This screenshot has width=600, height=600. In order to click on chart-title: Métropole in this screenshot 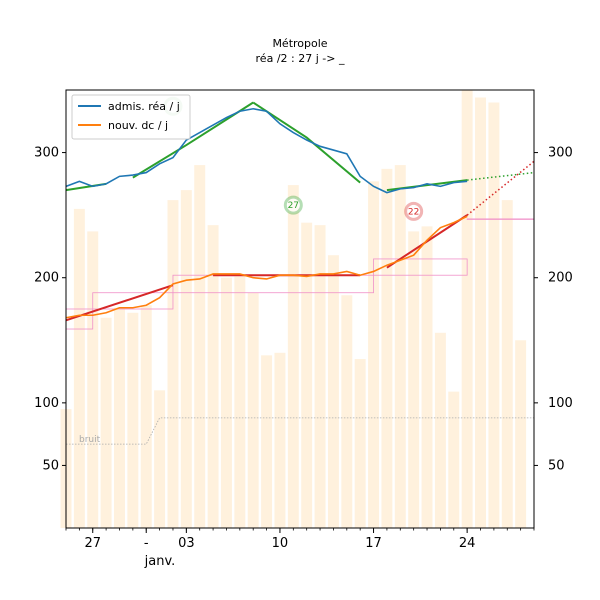, I will do `click(299, 43)`.